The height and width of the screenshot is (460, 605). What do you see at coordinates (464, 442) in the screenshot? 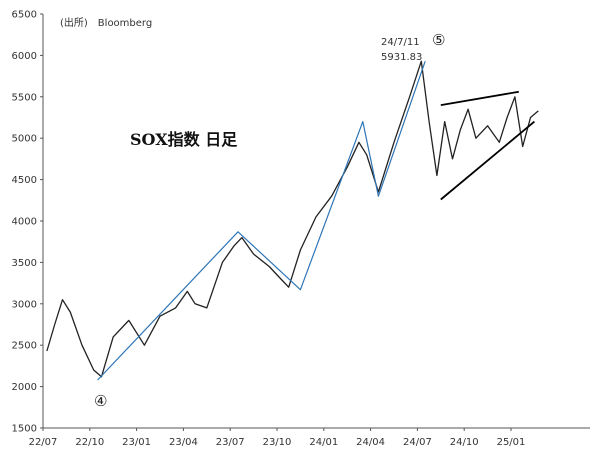
I see `x-tick-label: 24/10` at bounding box center [464, 442].